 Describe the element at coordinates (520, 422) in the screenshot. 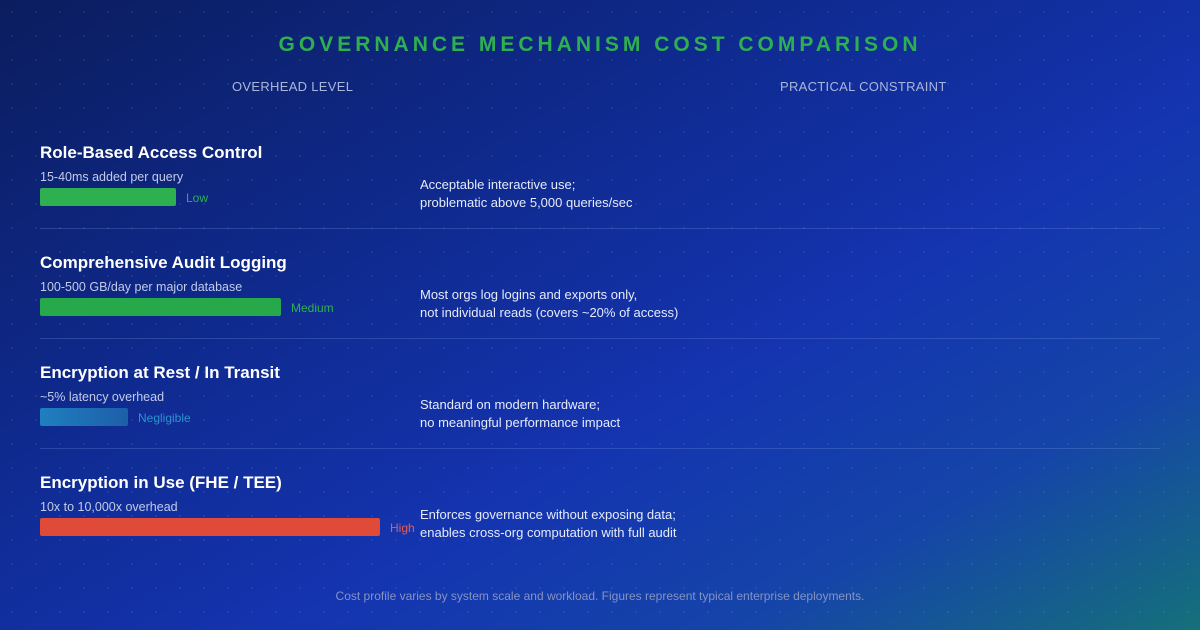

I see `constraint-line: no meaningful performance impact` at that location.